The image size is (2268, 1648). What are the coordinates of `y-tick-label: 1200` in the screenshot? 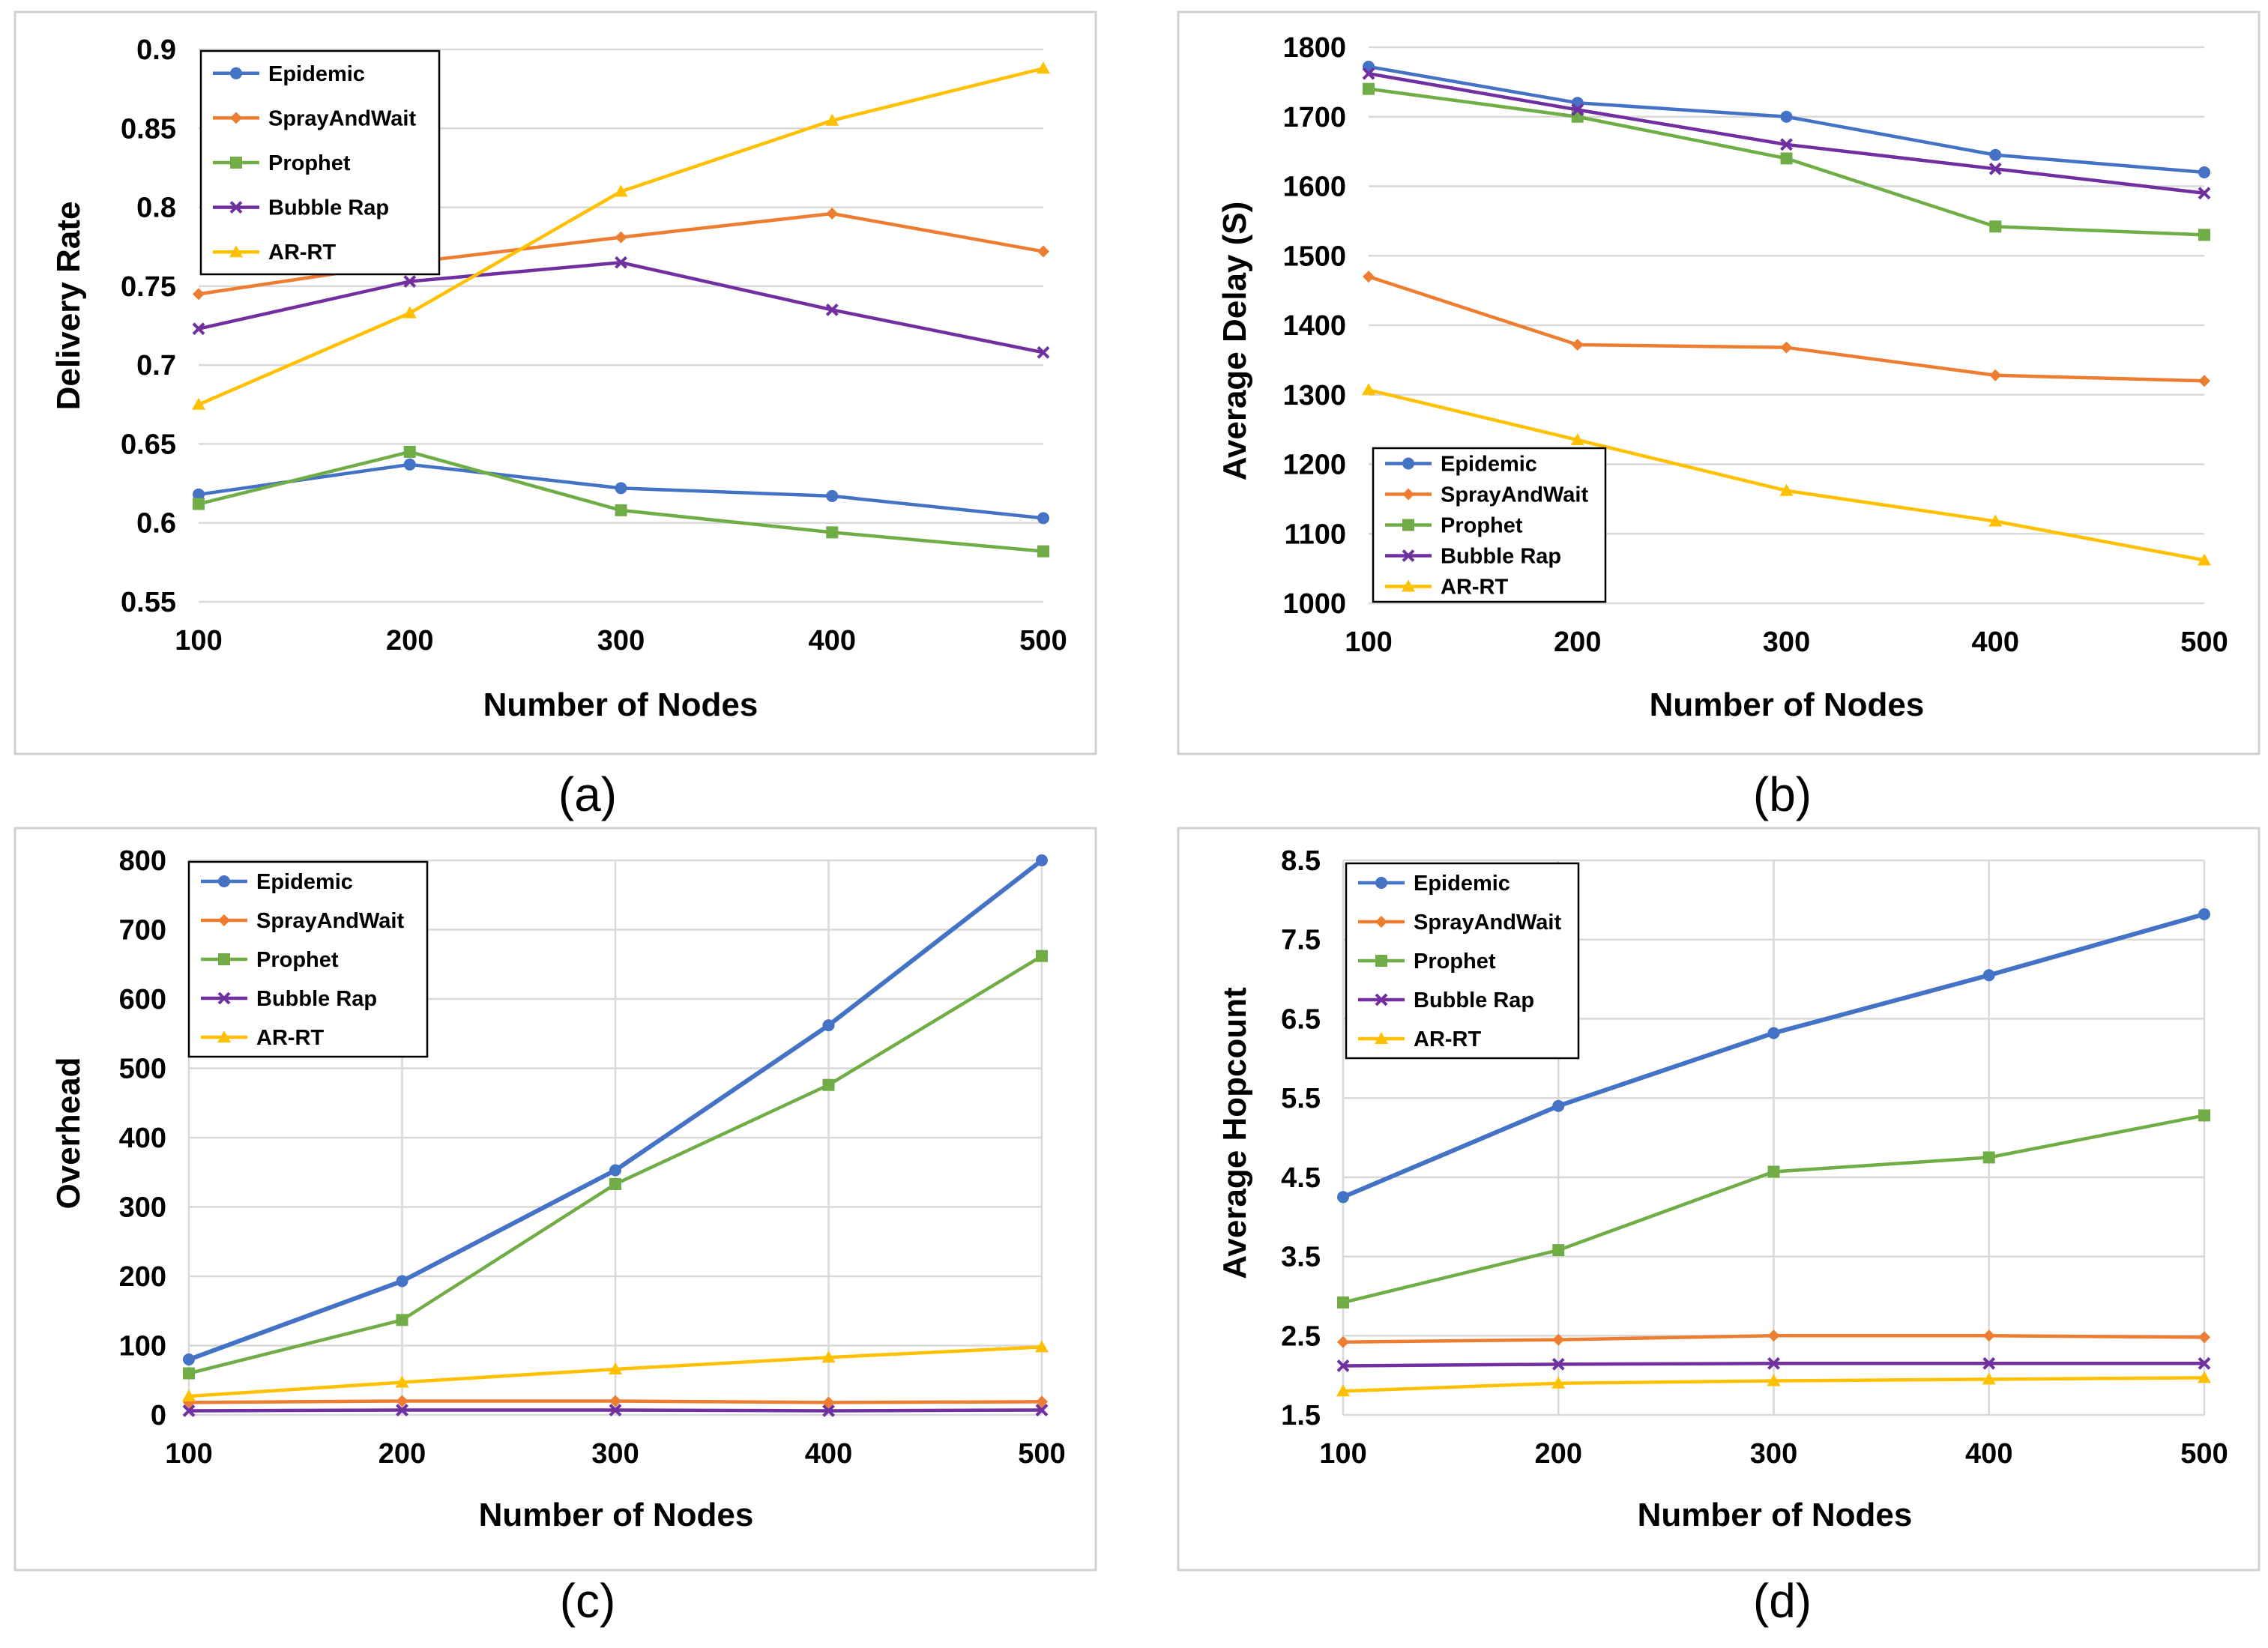 It's located at (1314, 465).